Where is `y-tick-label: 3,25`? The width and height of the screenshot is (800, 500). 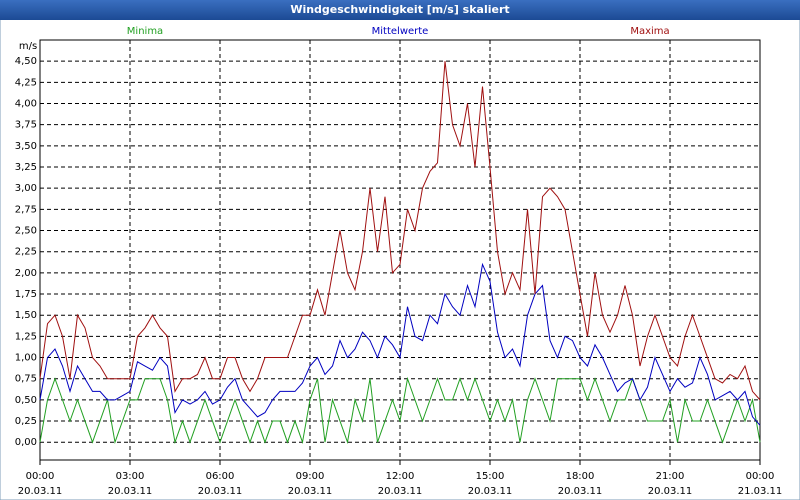 y-tick-label: 3,25 is located at coordinates (26, 167).